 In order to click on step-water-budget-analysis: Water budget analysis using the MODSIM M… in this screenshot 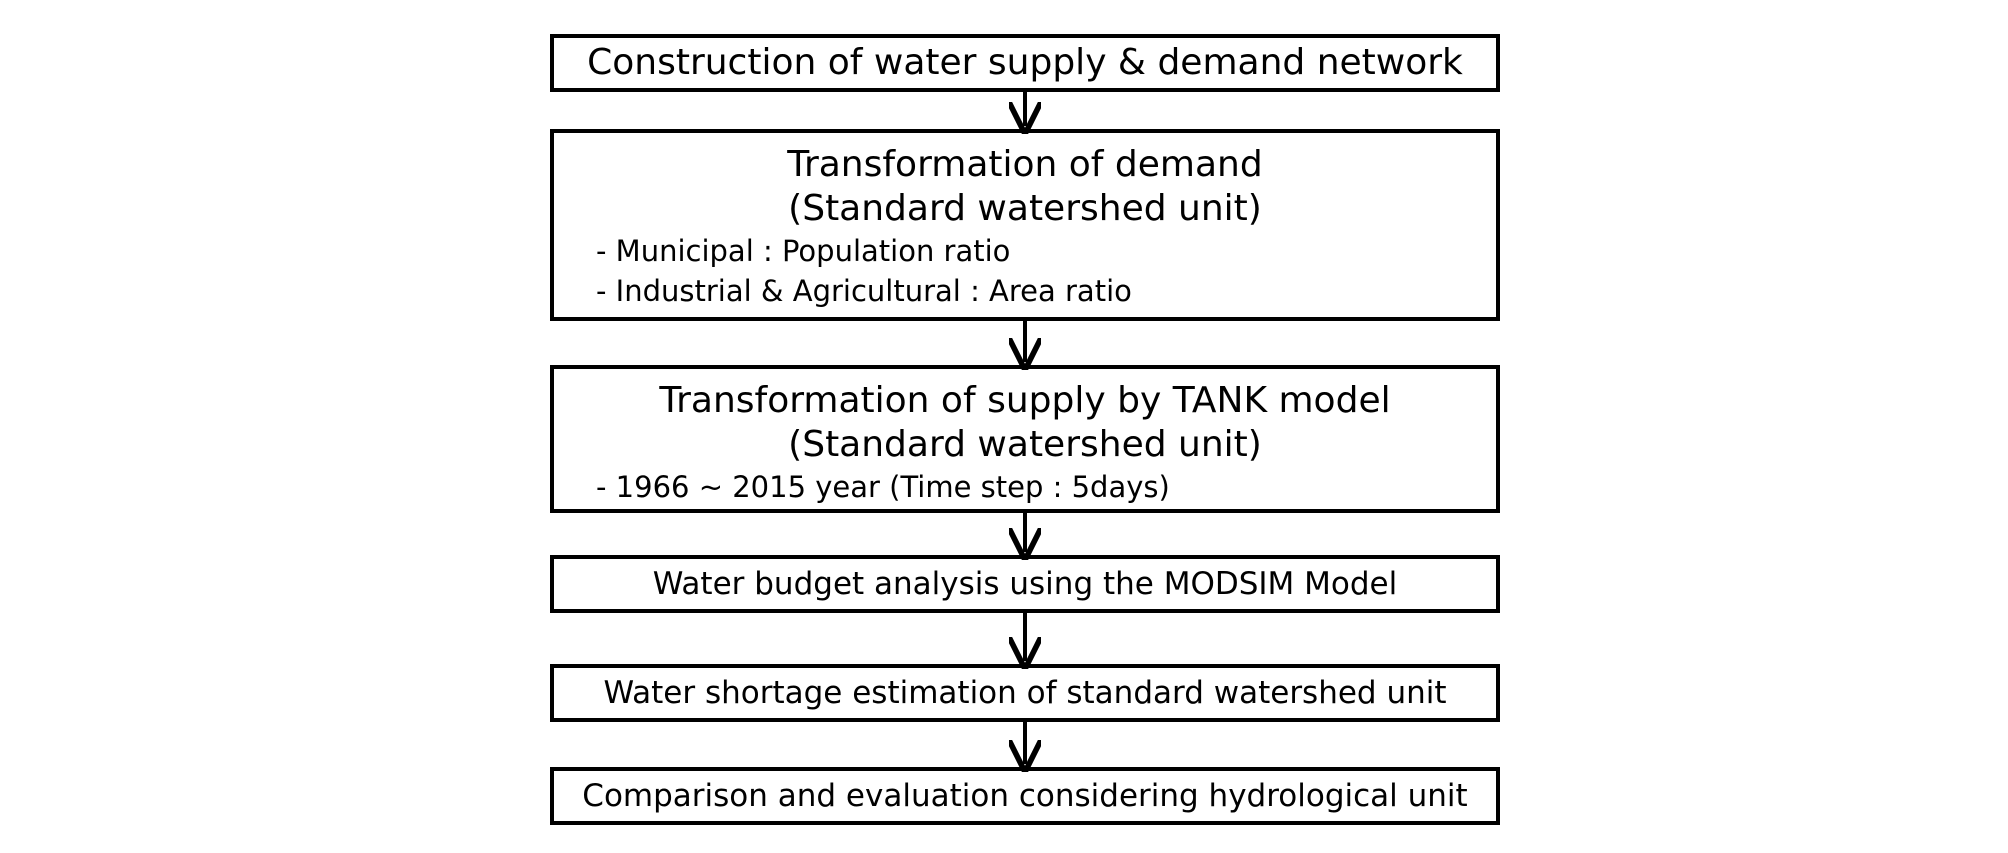, I will do `click(1025, 584)`.